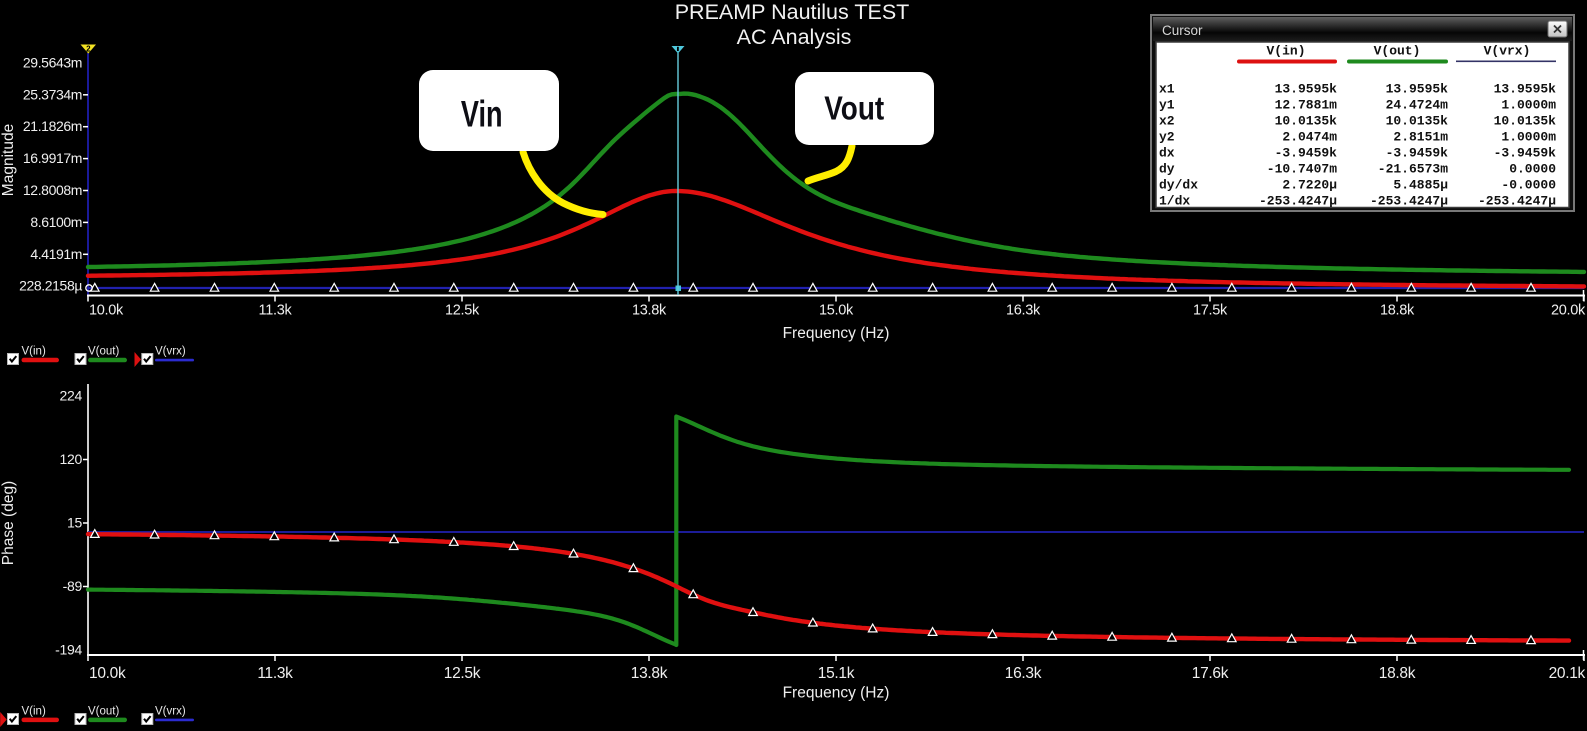  Describe the element at coordinates (1302, 169) in the screenshot. I see `svg-text: -10.7407m` at that location.